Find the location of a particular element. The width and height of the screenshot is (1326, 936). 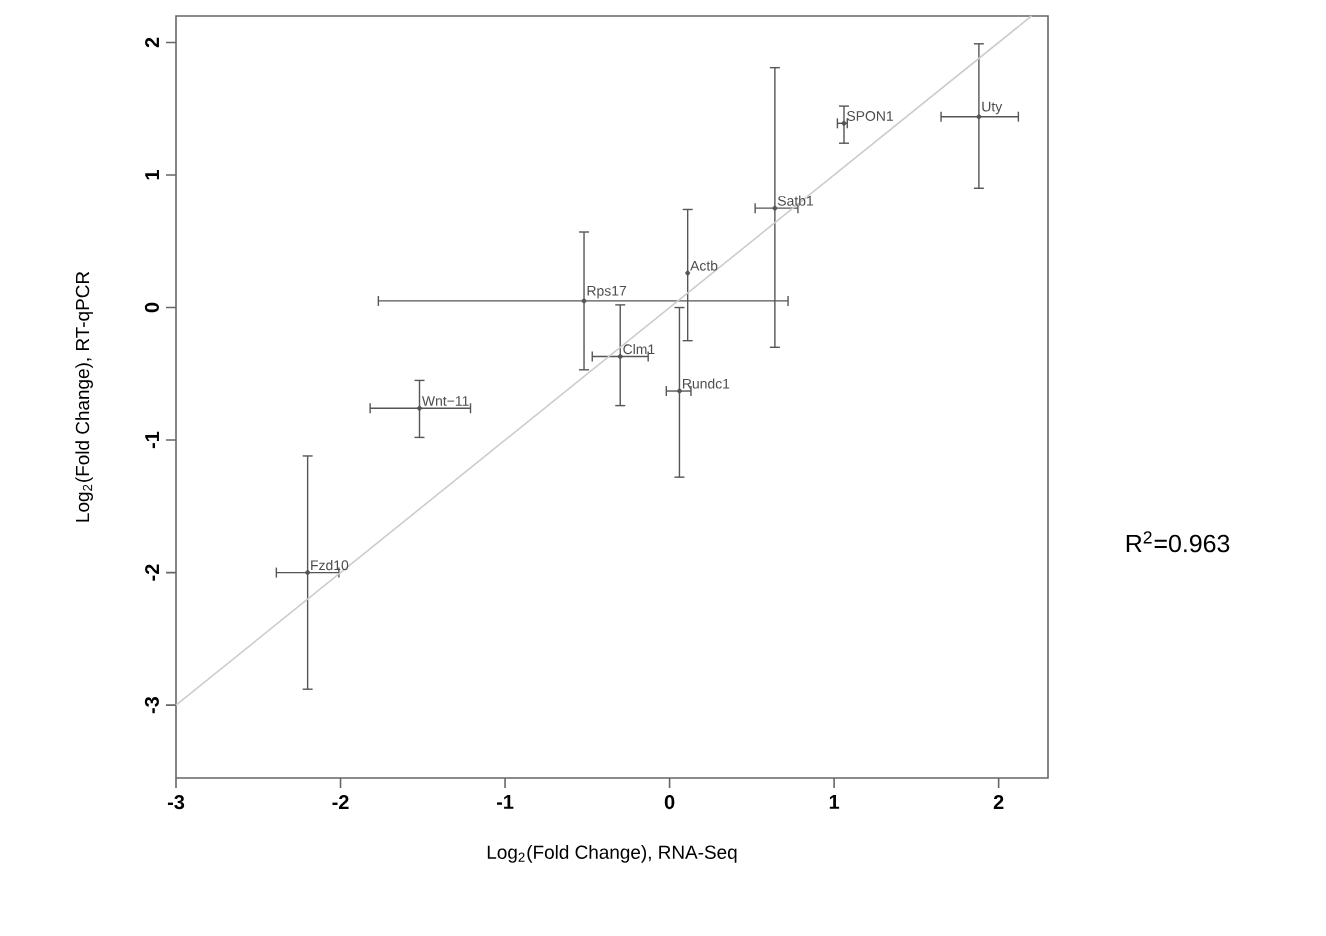

y-tick-label: 1 is located at coordinates (152, 175).